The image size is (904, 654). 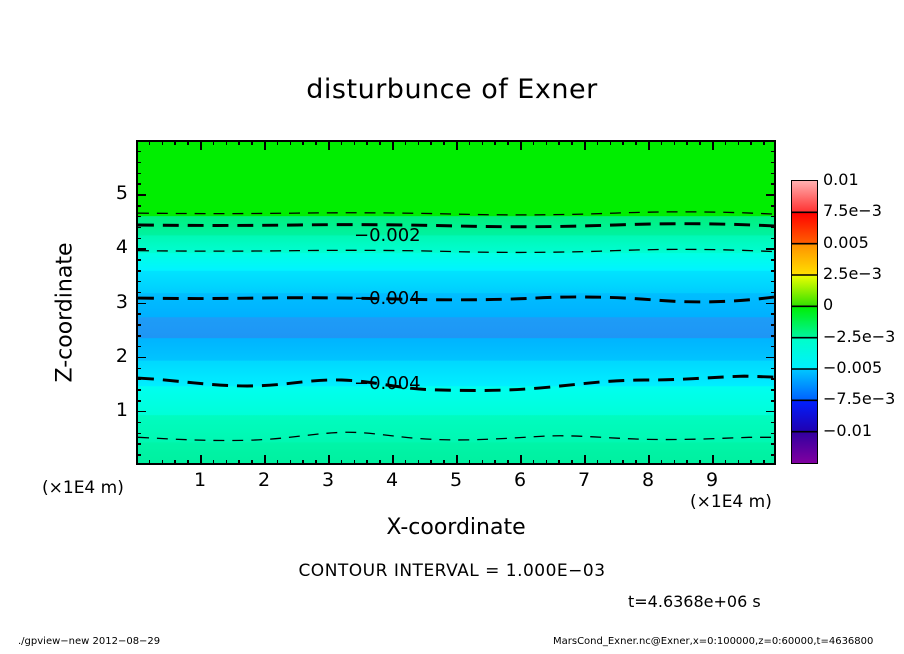 I want to click on colorbar-svg, so click(x=804, y=322).